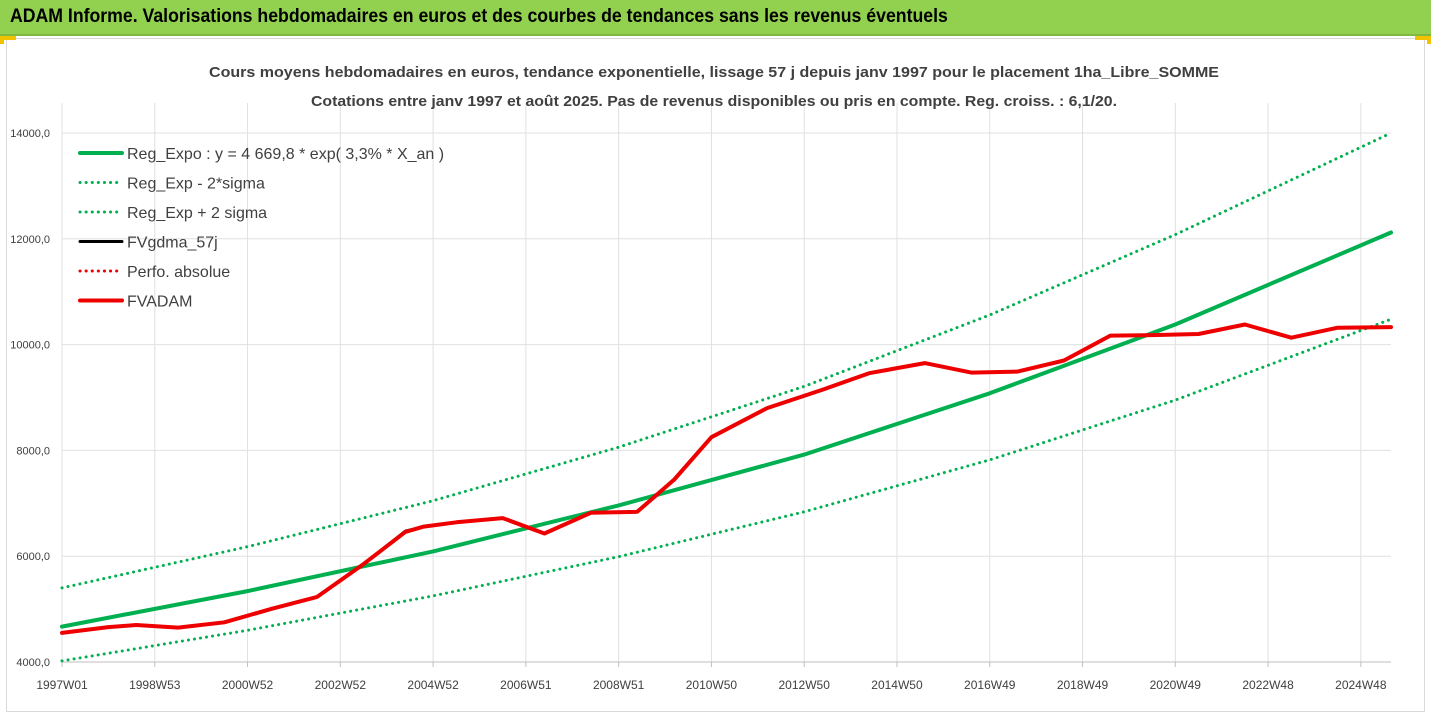 This screenshot has height=718, width=1431. Describe the element at coordinates (8, 38) in the screenshot. I see `frame-corner-top-left` at that location.